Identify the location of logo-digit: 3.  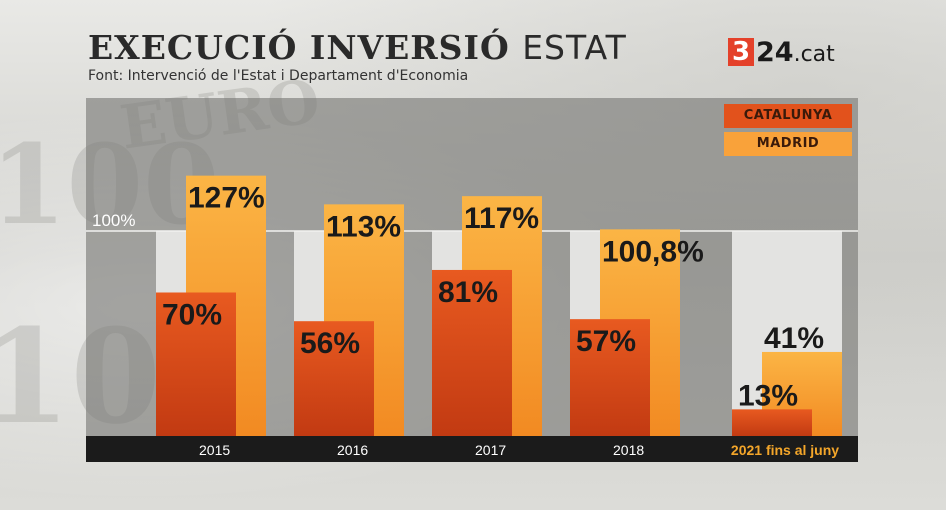
(741, 52).